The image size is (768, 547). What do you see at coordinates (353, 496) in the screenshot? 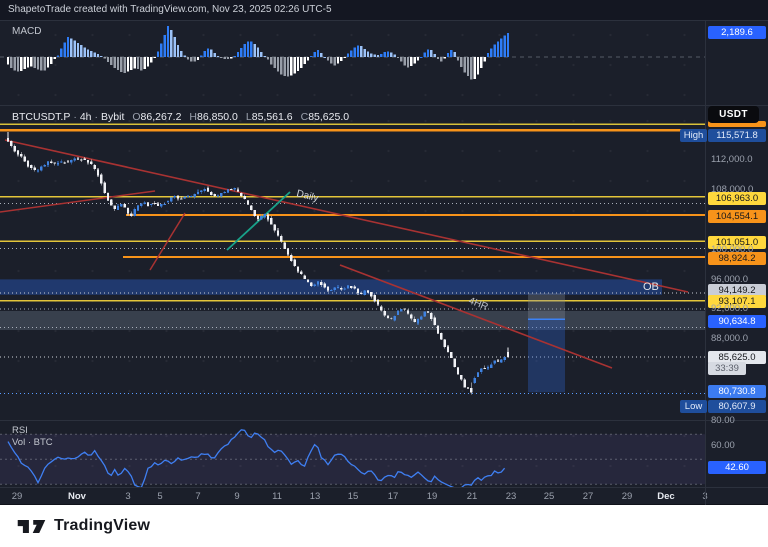
I see `time-tick-label: 15` at bounding box center [353, 496].